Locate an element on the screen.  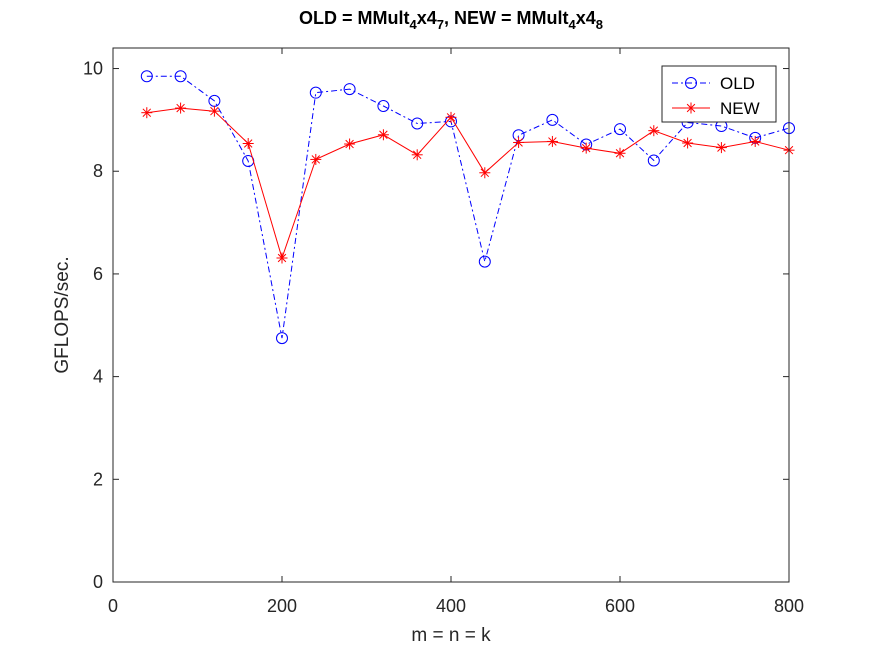
legend-box is located at coordinates (719, 94).